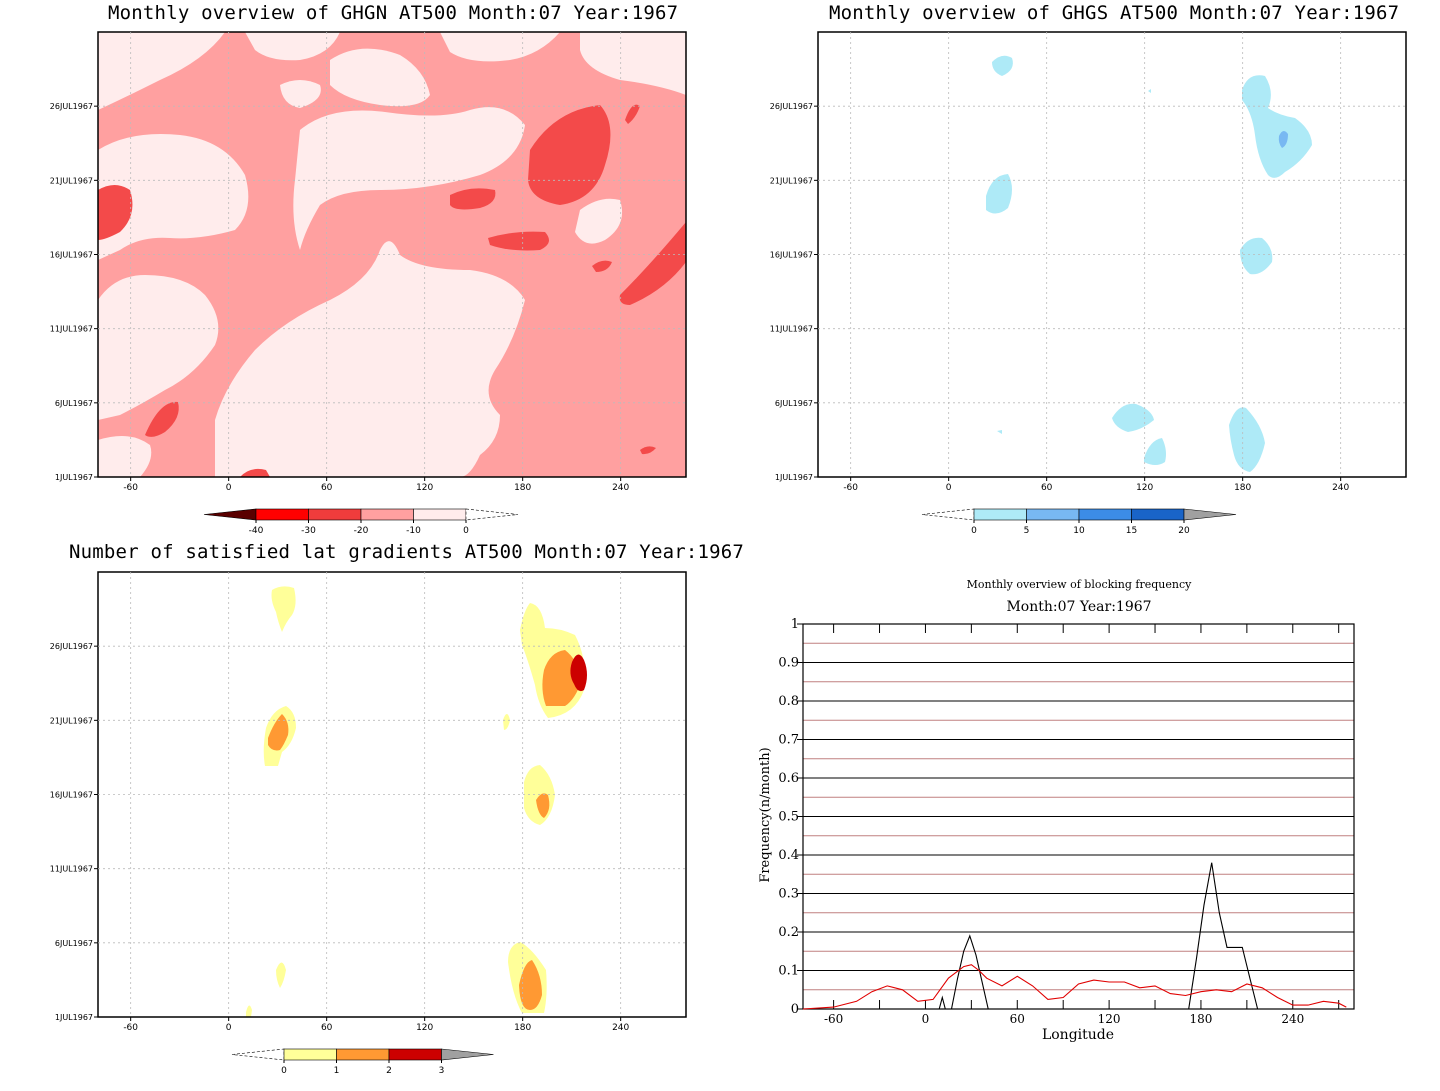  What do you see at coordinates (1074, 987) in the screenshot?
I see `series-line-red` at bounding box center [1074, 987].